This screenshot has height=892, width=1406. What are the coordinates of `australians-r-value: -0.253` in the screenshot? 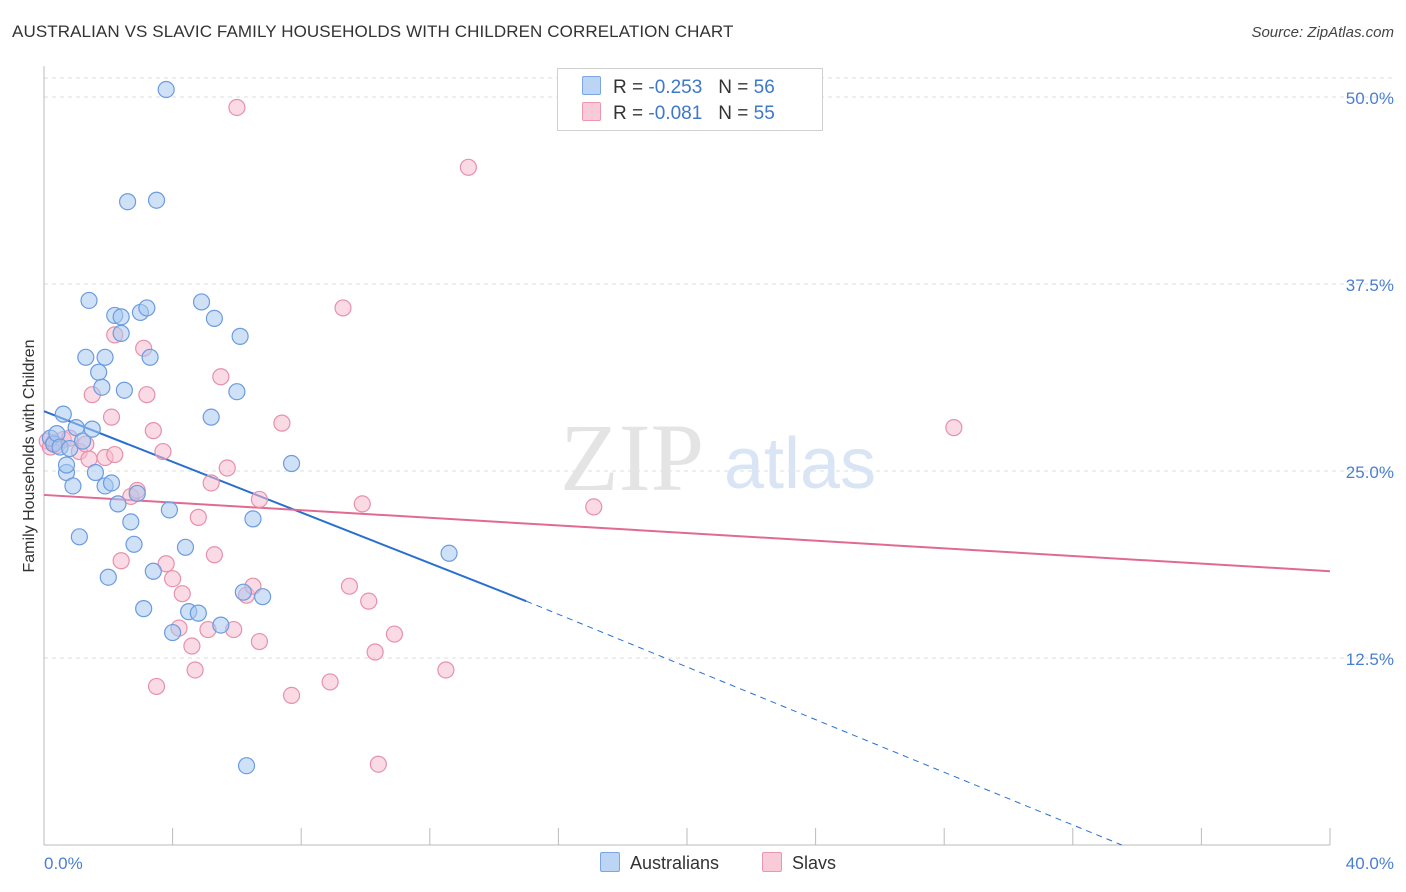 It's located at (675, 87).